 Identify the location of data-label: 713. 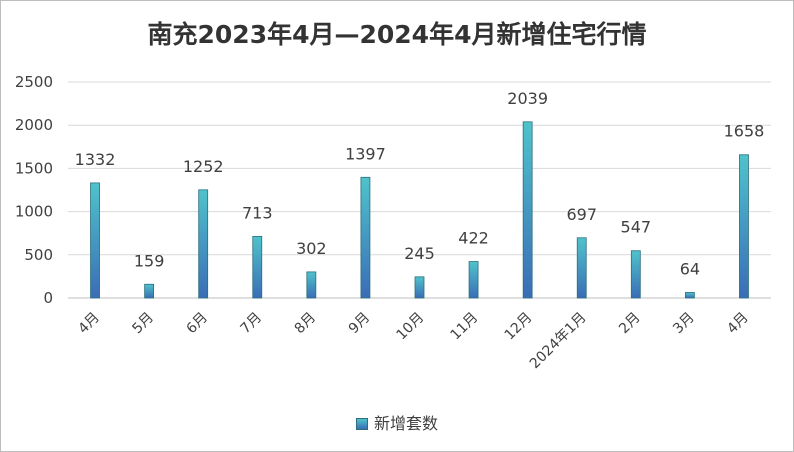
(257, 212).